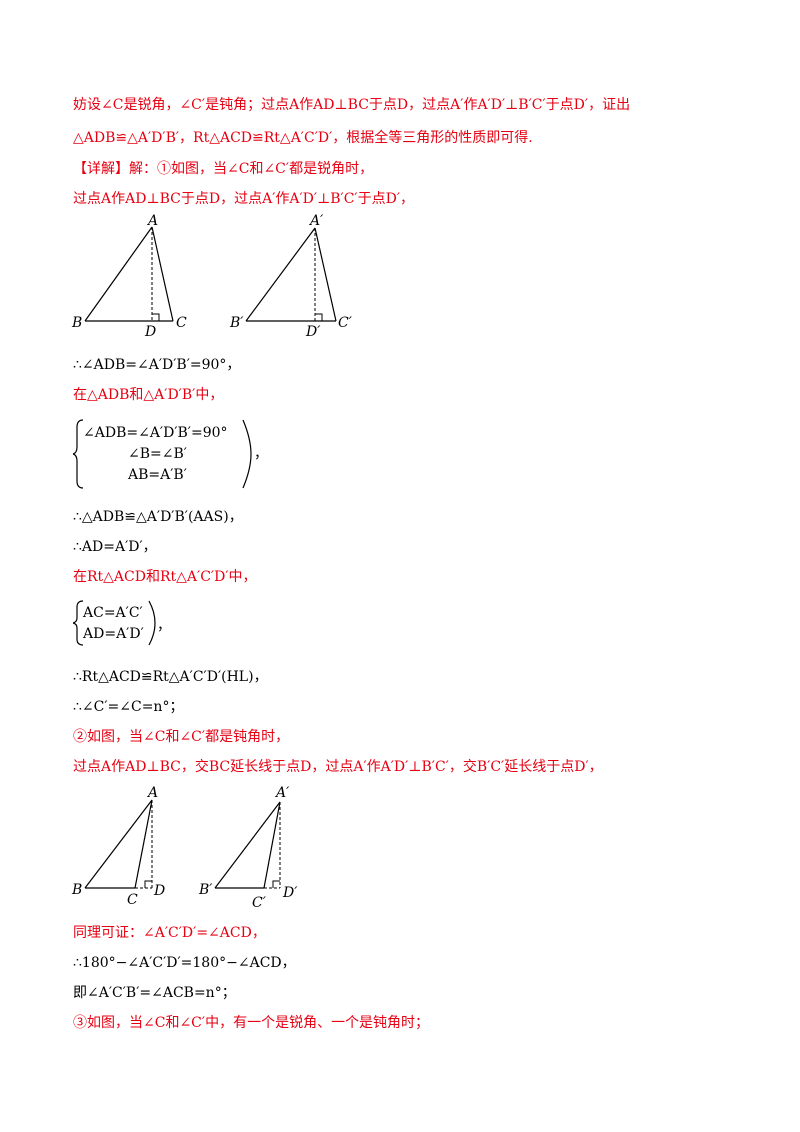  Describe the element at coordinates (155, 433) in the screenshot. I see `system-aas-row-1: ∠ADB=∠A′D′B′=90°` at that location.